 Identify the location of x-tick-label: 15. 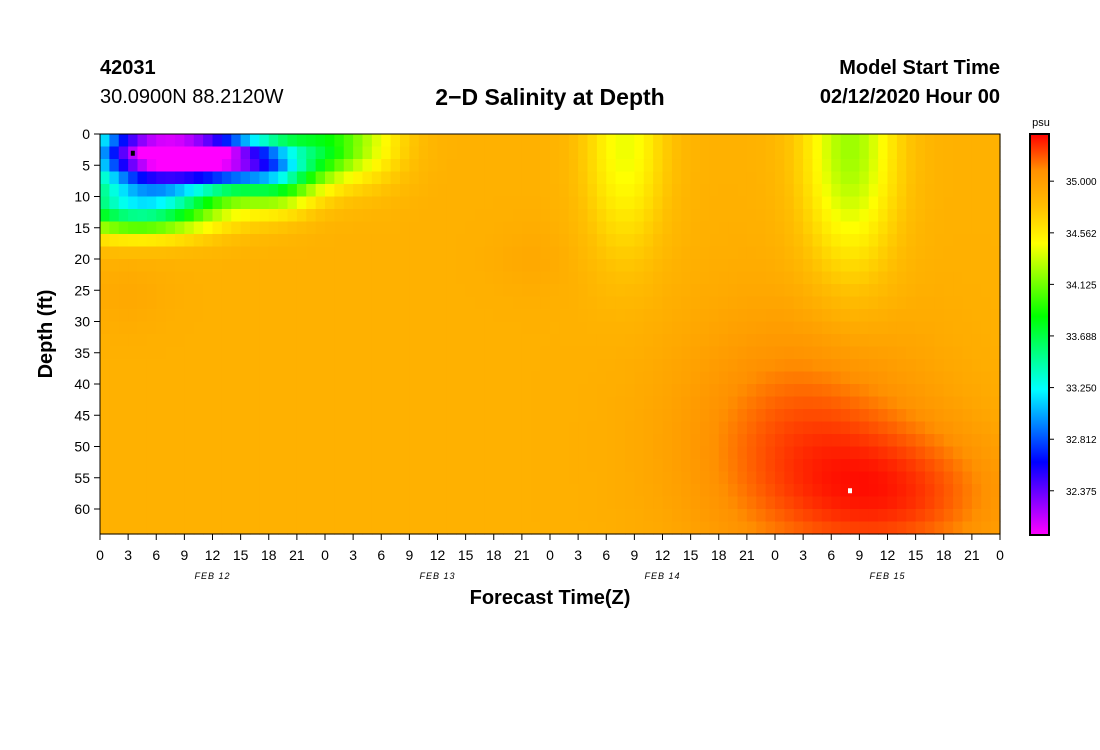
(241, 555).